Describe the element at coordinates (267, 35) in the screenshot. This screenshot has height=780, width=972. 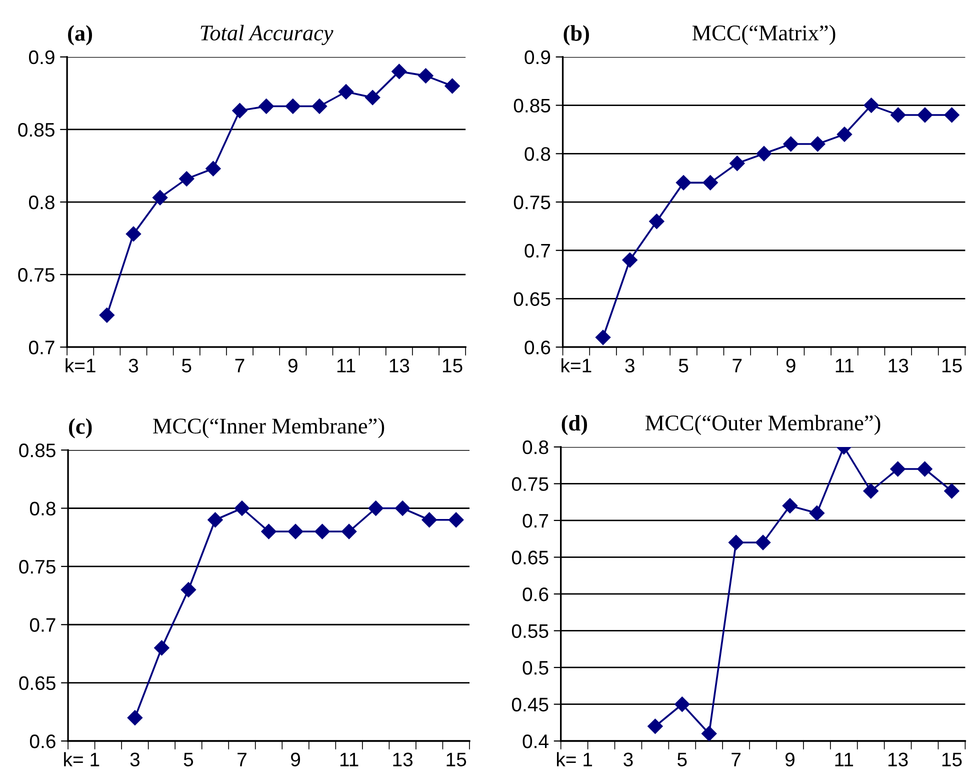
I see `chart-title: Total Accuracy` at that location.